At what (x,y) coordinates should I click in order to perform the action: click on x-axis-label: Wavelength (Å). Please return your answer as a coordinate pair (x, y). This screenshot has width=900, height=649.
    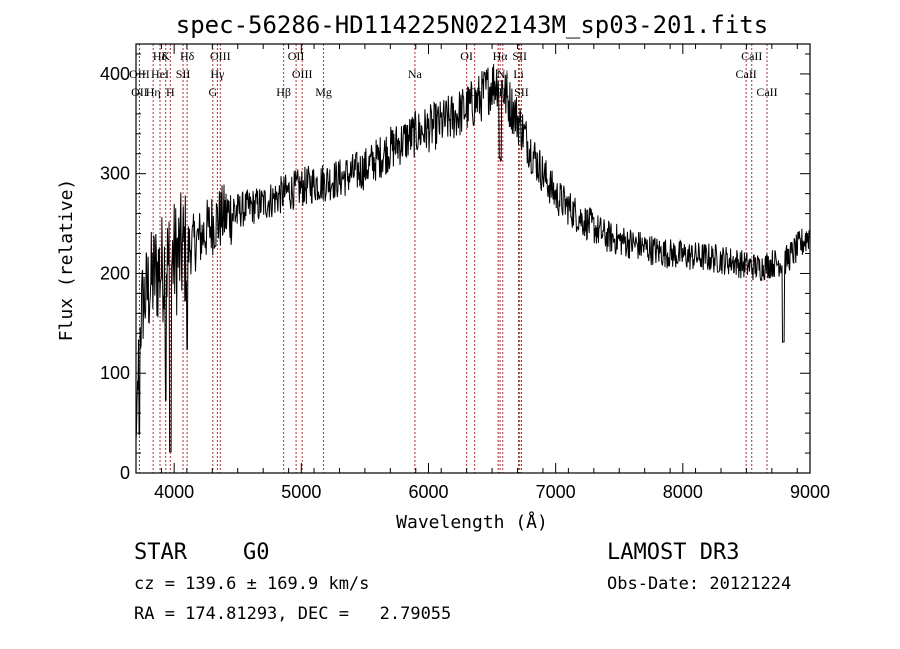
    Looking at the image, I should click on (472, 522).